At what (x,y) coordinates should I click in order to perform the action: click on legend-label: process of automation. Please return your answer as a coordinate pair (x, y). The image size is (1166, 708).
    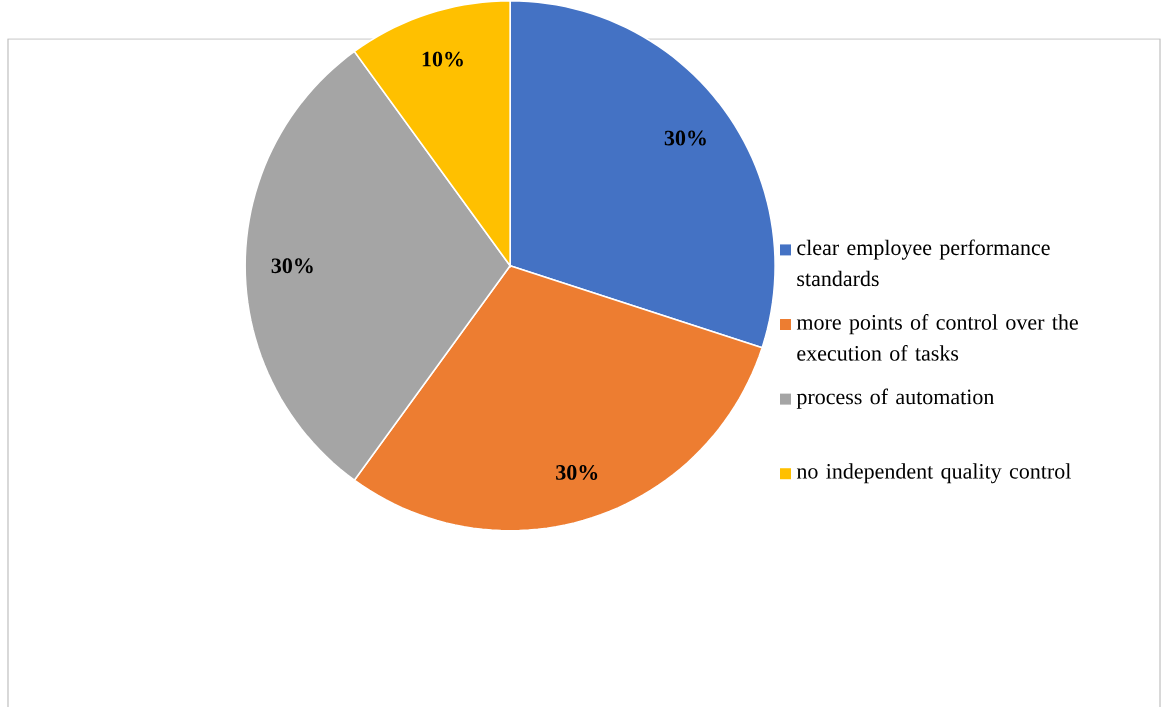
    Looking at the image, I should click on (895, 398).